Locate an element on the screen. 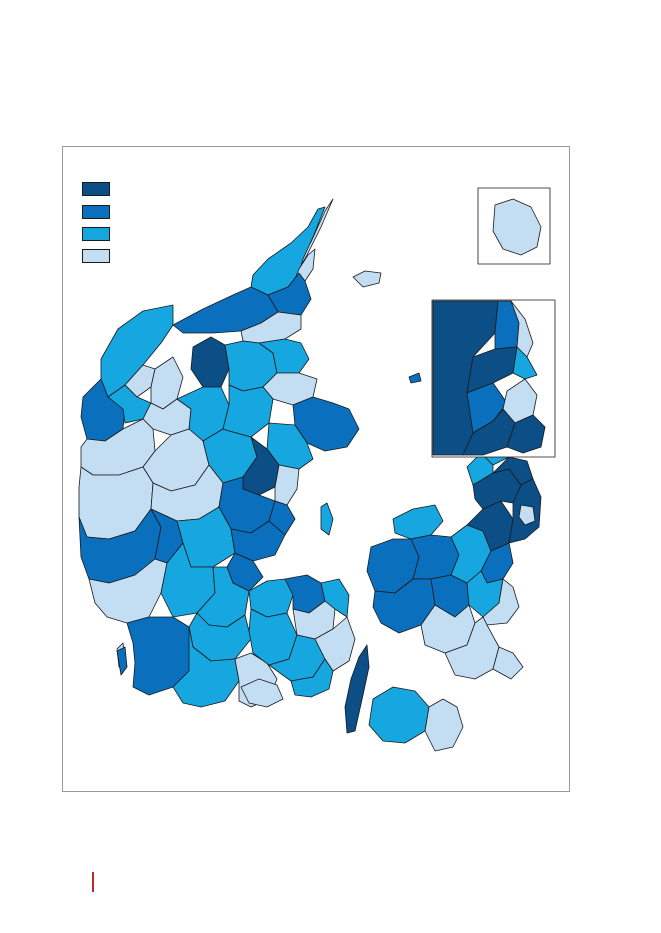  region-odsherred is located at coordinates (418, 522).